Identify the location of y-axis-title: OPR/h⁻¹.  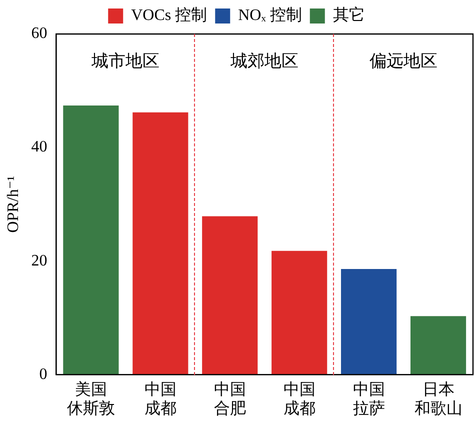
(13, 204).